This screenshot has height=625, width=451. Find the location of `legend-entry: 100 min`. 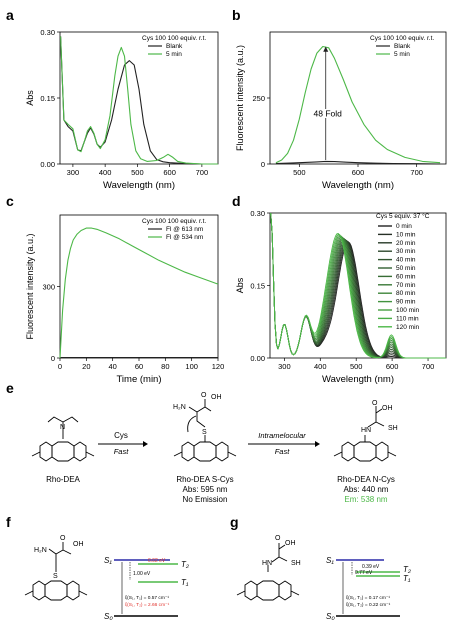

legend-entry: 100 min is located at coordinates (408, 310).